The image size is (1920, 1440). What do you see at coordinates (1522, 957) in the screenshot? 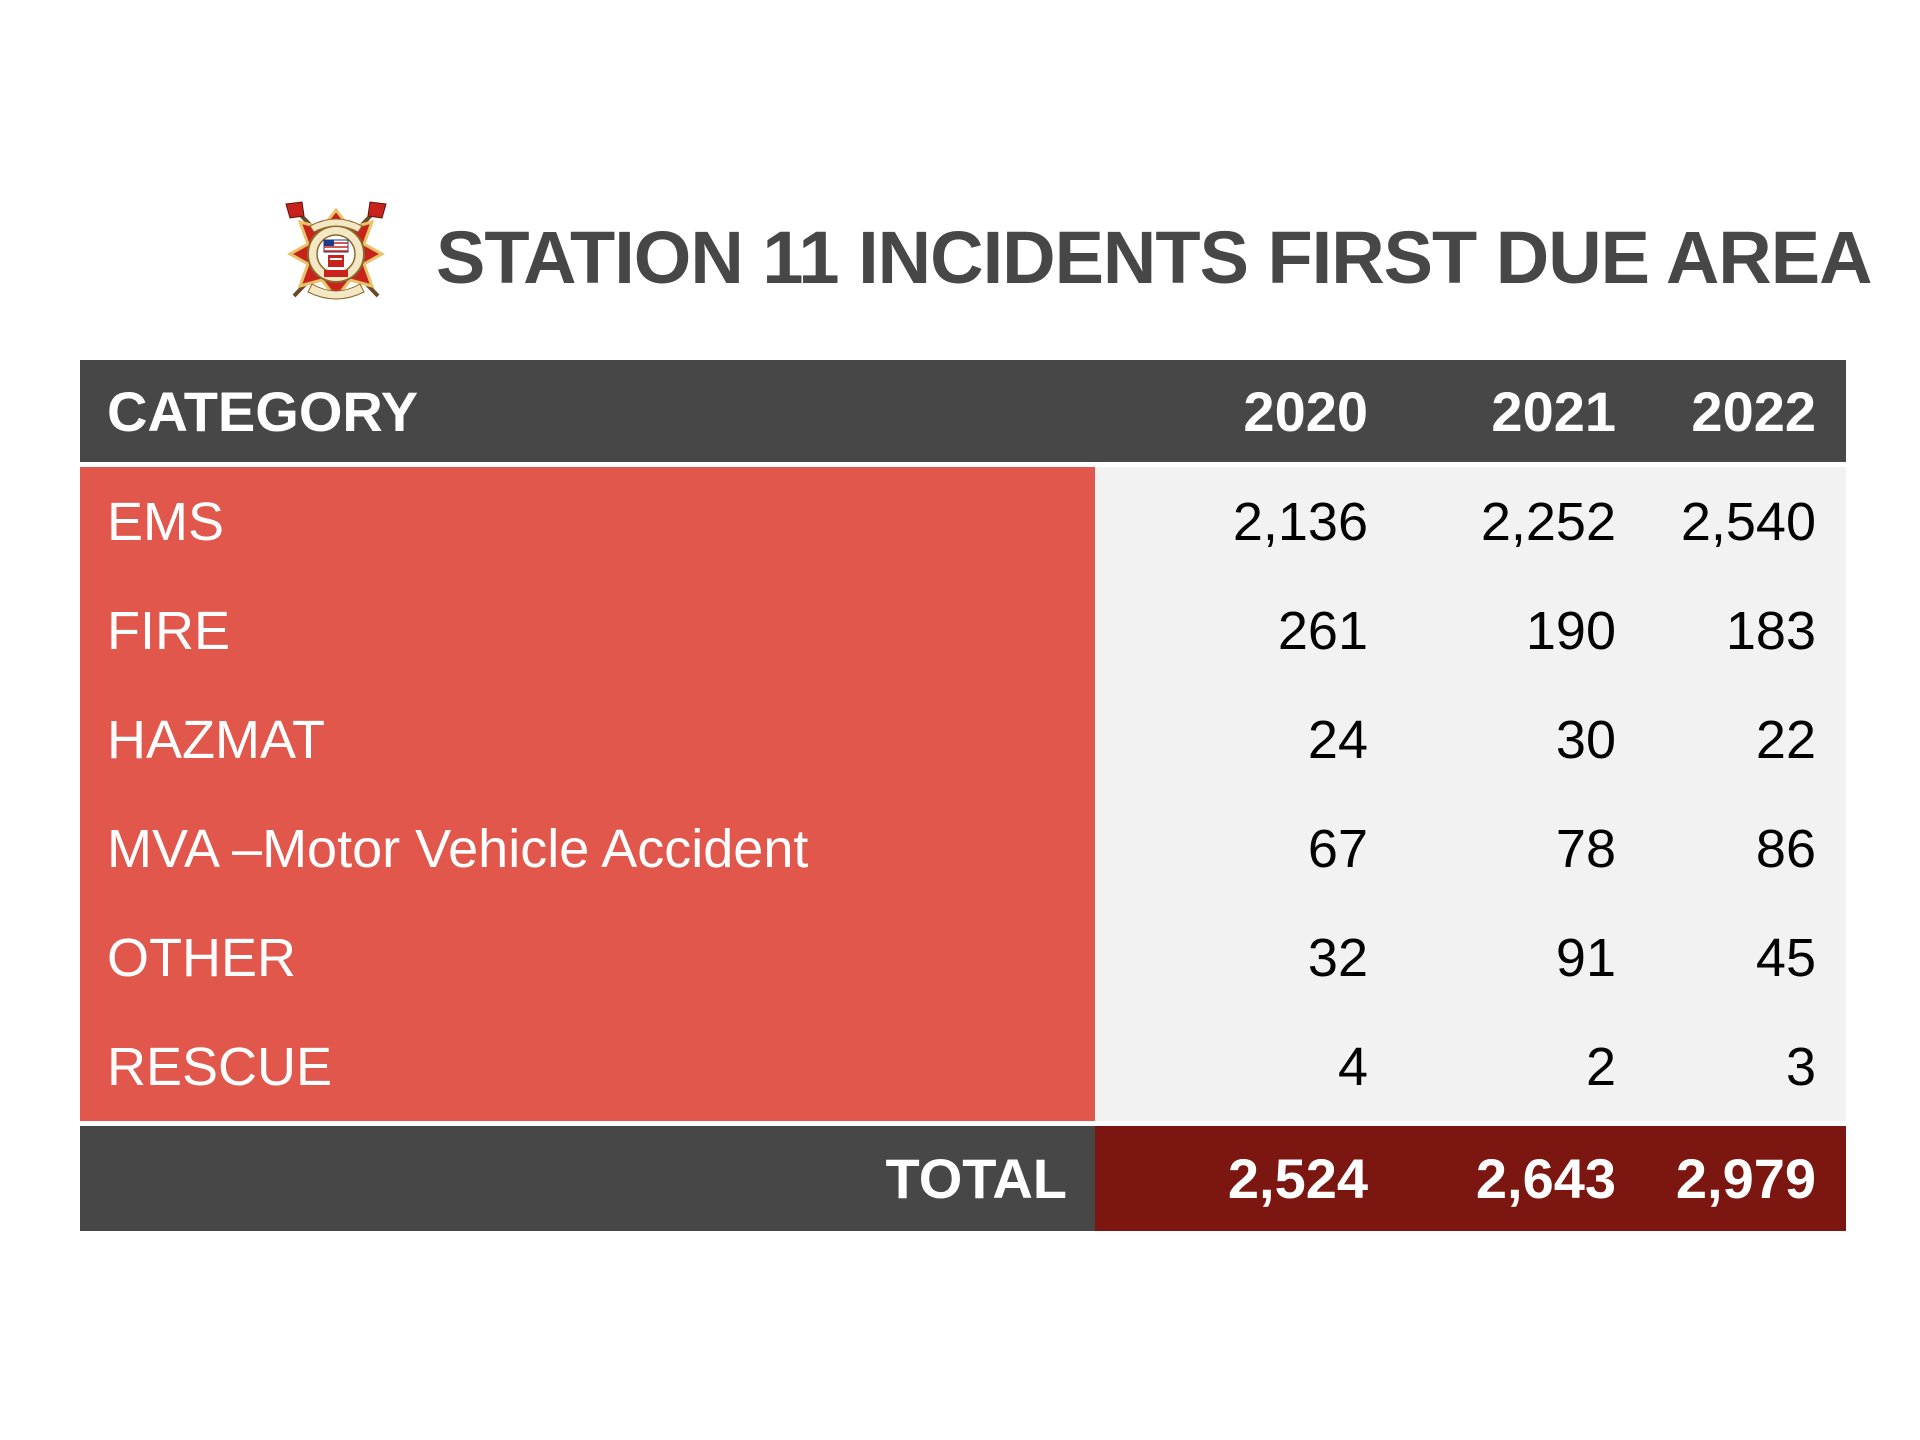
I see `row-value-2021: 91` at bounding box center [1522, 957].